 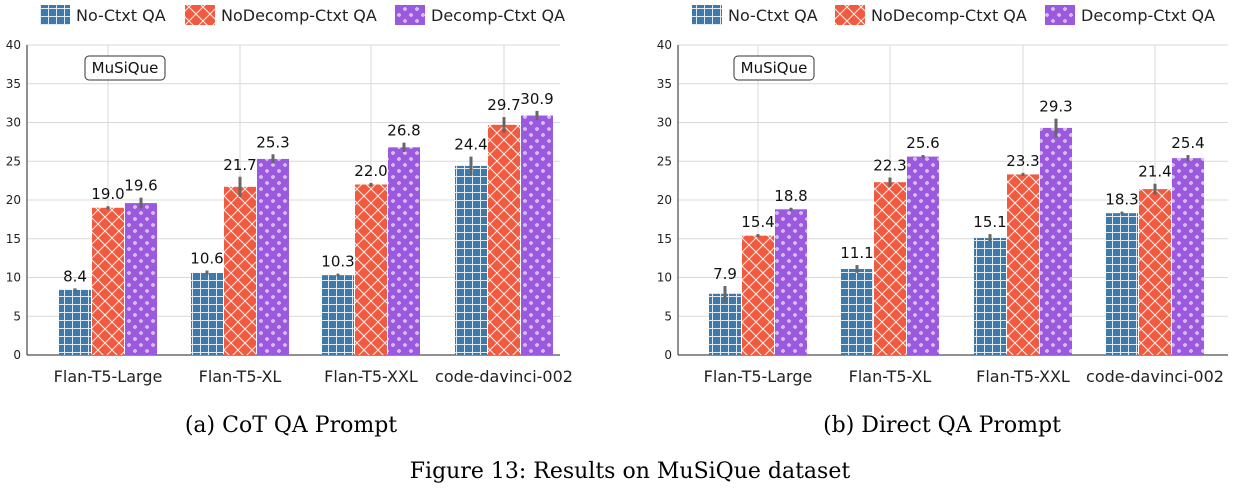 What do you see at coordinates (1187, 143) in the screenshot?
I see `data-label: 25.4` at bounding box center [1187, 143].